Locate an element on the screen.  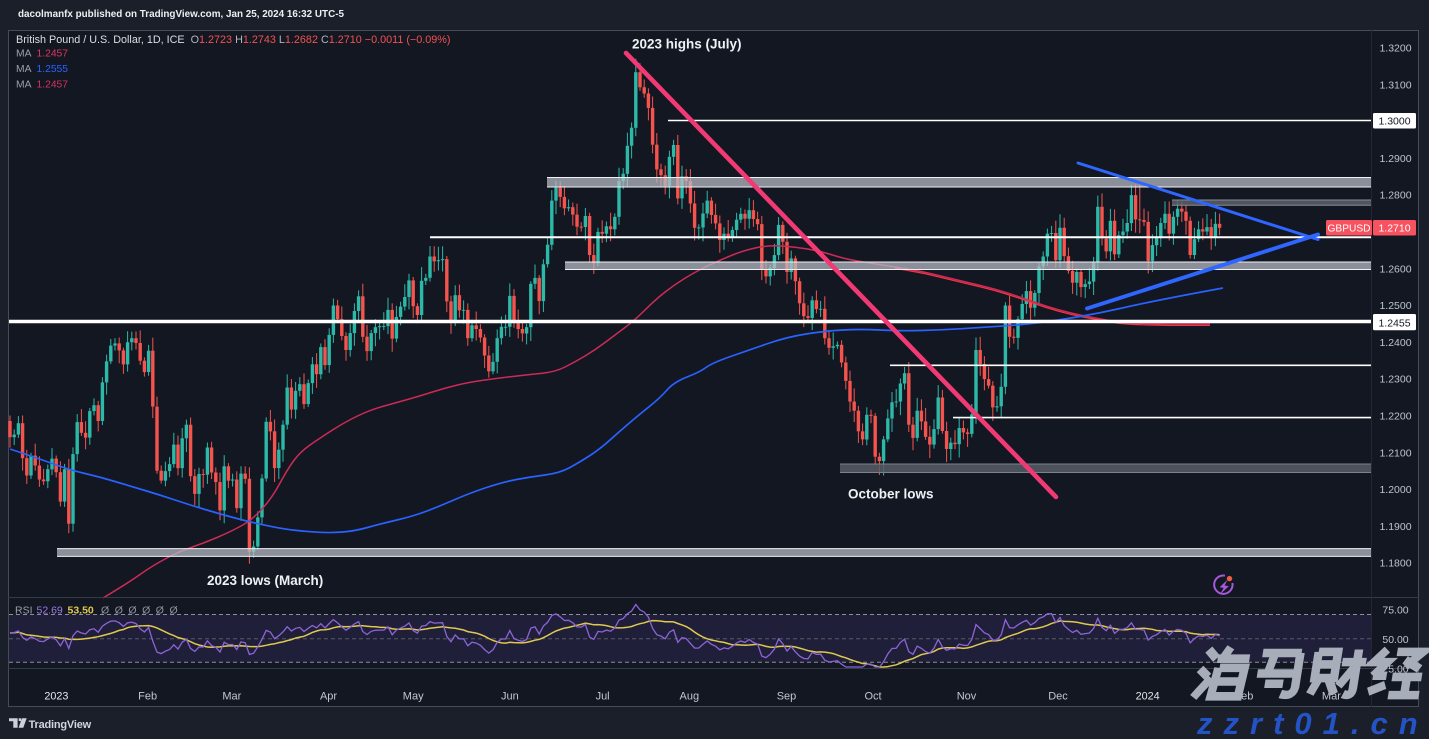
svg-text: 1.1900 is located at coordinates (1395, 527).